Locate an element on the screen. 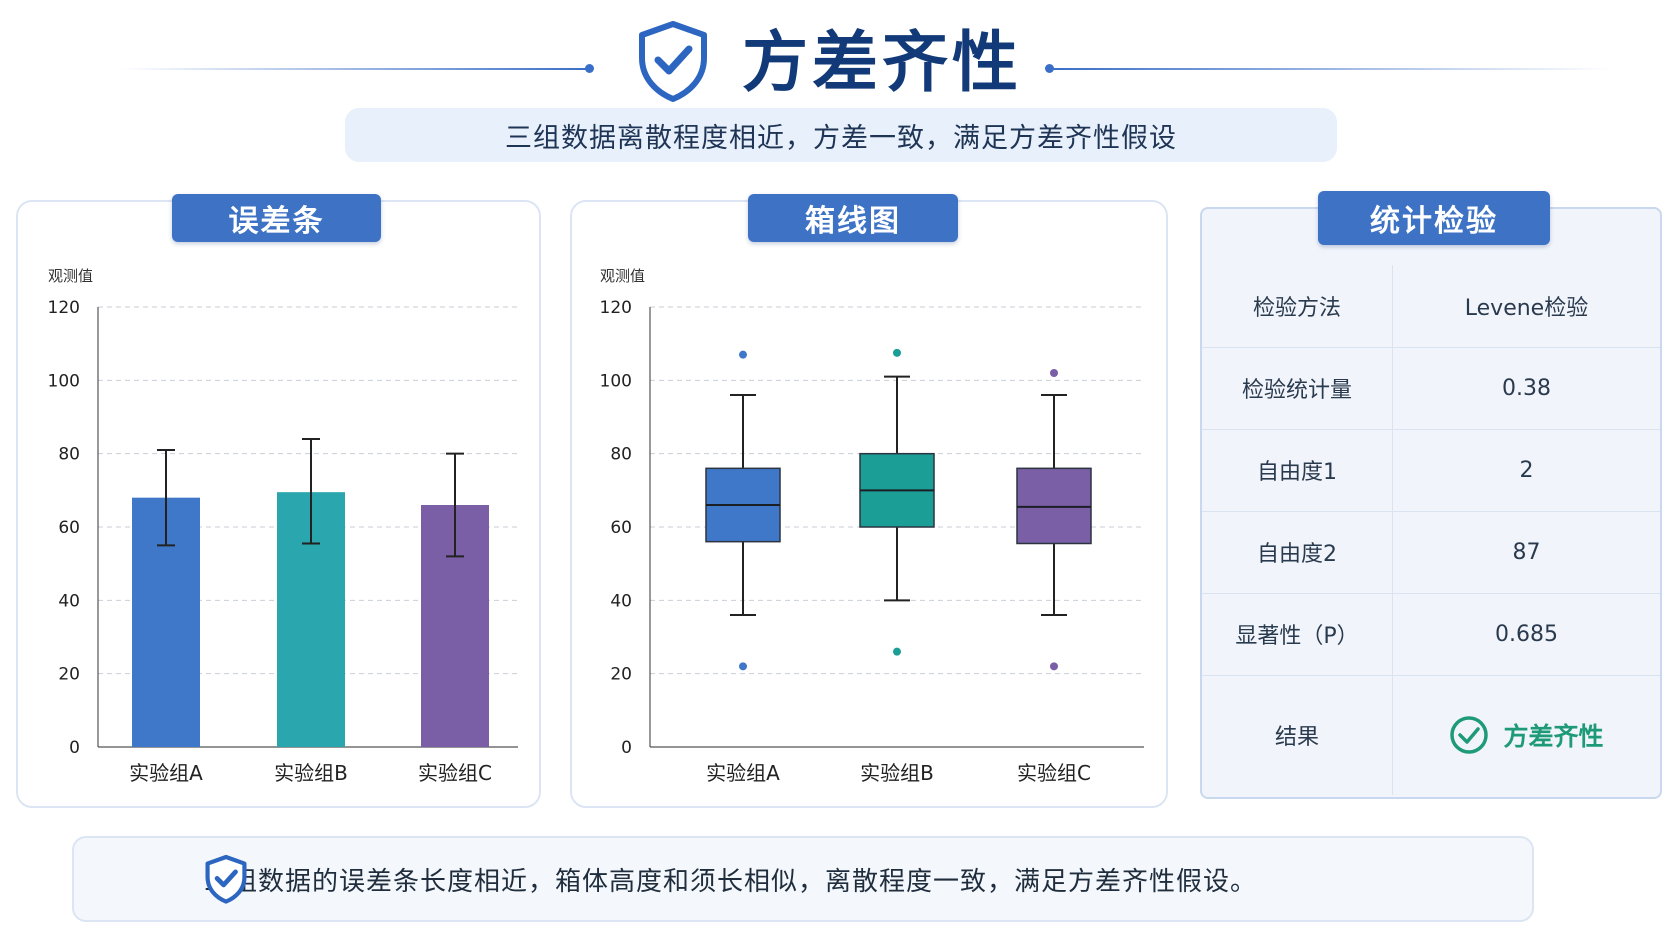 This screenshot has width=1672, height=941. box-ytick-label: 120 is located at coordinates (616, 308).